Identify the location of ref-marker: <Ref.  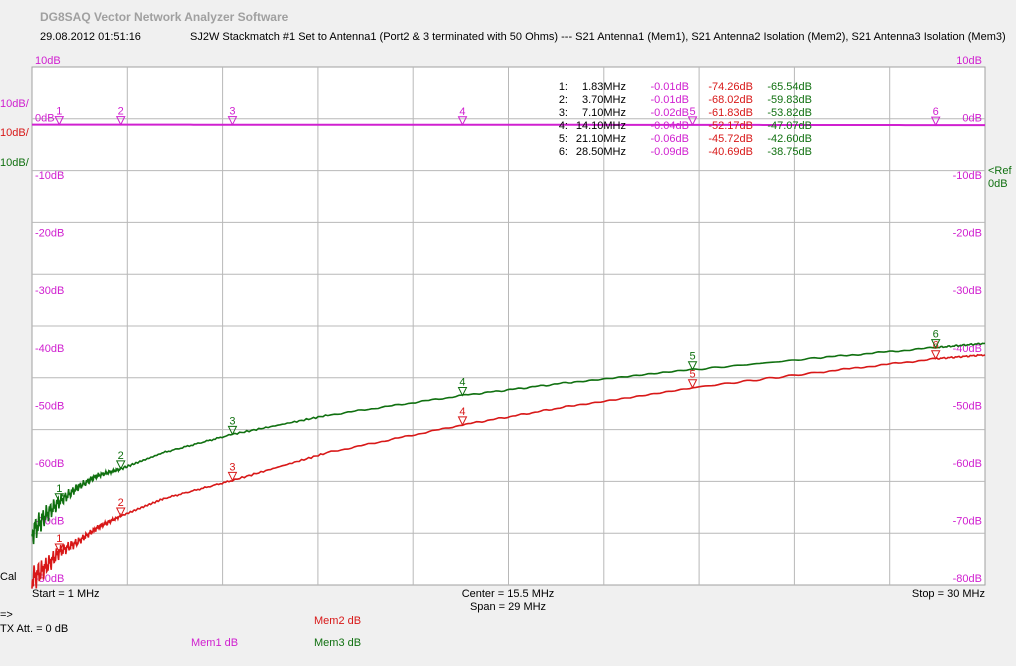
(1000, 171).